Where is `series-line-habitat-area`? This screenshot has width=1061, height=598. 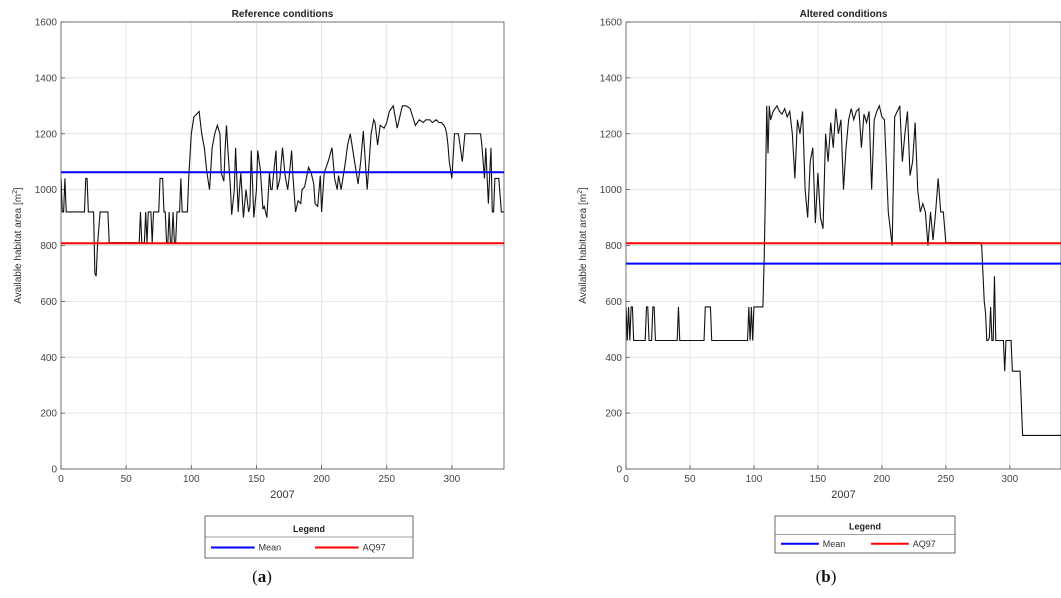 series-line-habitat-area is located at coordinates (282, 190).